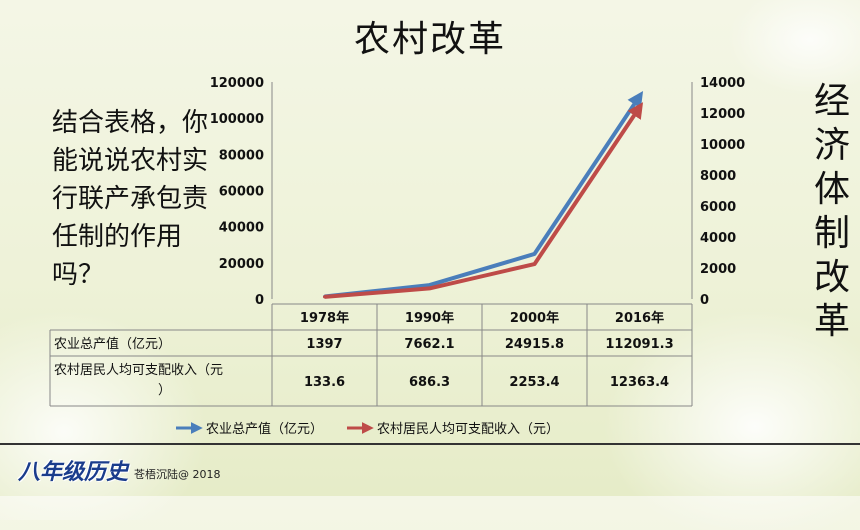  Describe the element at coordinates (164, 390) in the screenshot. I see `table-row-label: ）` at that location.